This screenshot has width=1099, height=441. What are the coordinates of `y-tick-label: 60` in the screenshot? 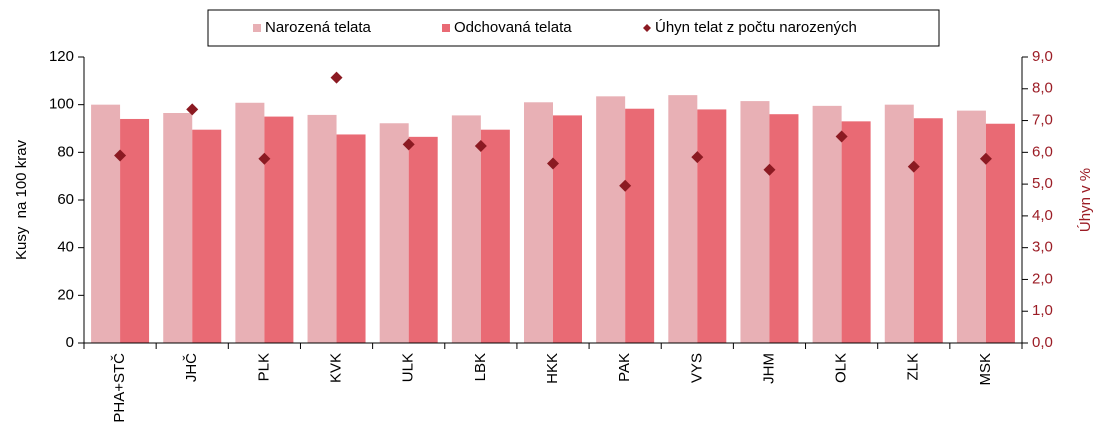 It's located at (65, 199).